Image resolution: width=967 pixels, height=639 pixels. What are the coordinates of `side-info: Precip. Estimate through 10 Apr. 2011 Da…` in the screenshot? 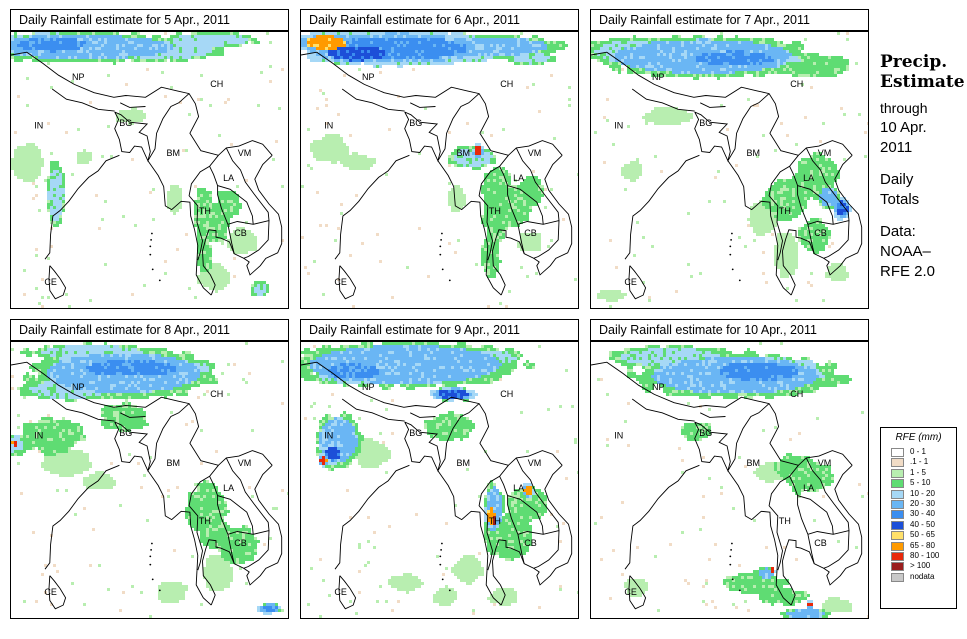 It's located at (922, 167).